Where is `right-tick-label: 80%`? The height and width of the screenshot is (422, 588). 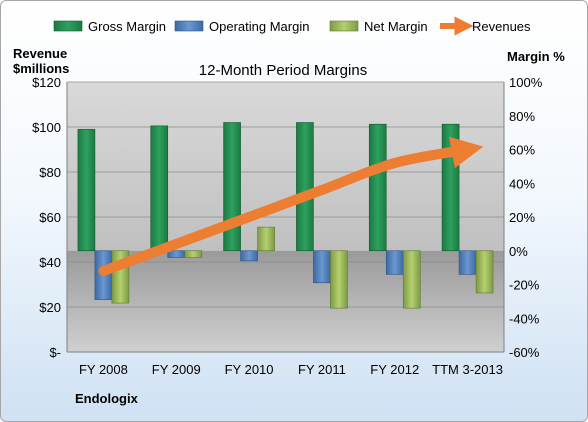 right-tick-label: 80% is located at coordinates (522, 116).